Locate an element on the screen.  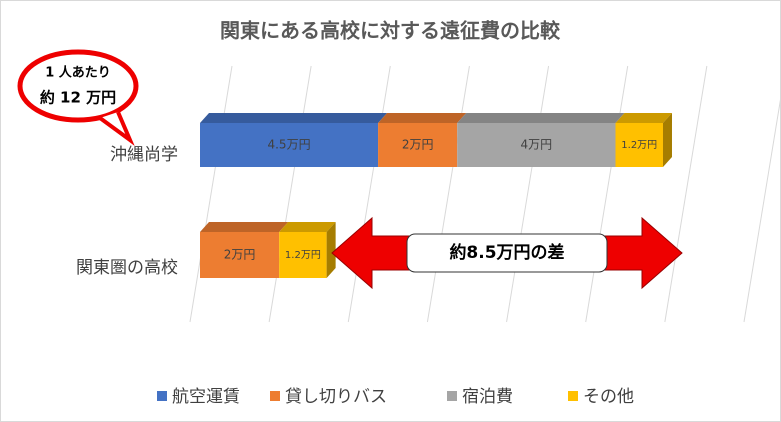
legend-label: 宿泊費 is located at coordinates (487, 397).